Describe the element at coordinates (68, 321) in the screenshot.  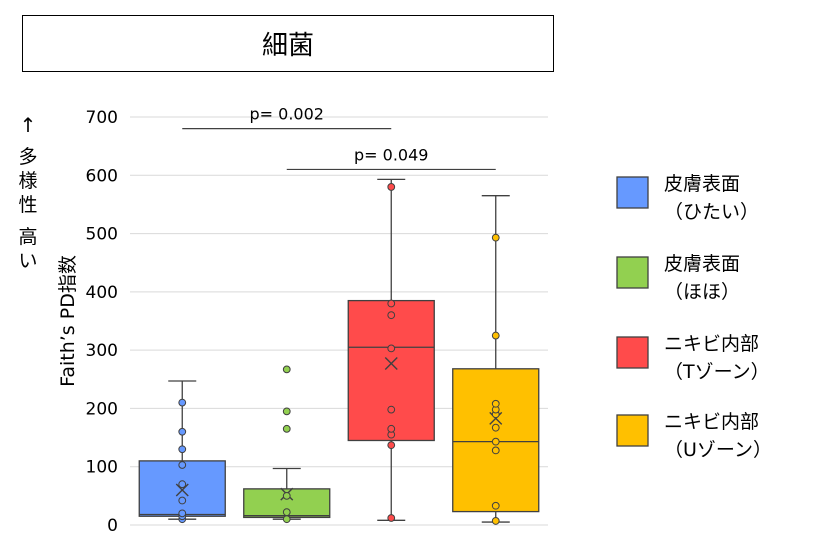
I see `y-axis-label: Faith’s PD指数` at that location.